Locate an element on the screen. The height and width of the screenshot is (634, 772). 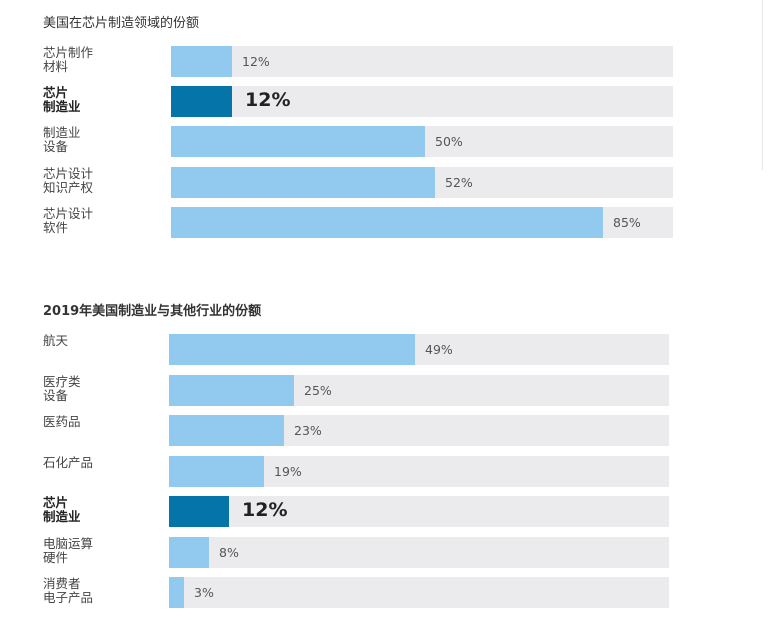
category-label: 石化产品 is located at coordinates (68, 462).